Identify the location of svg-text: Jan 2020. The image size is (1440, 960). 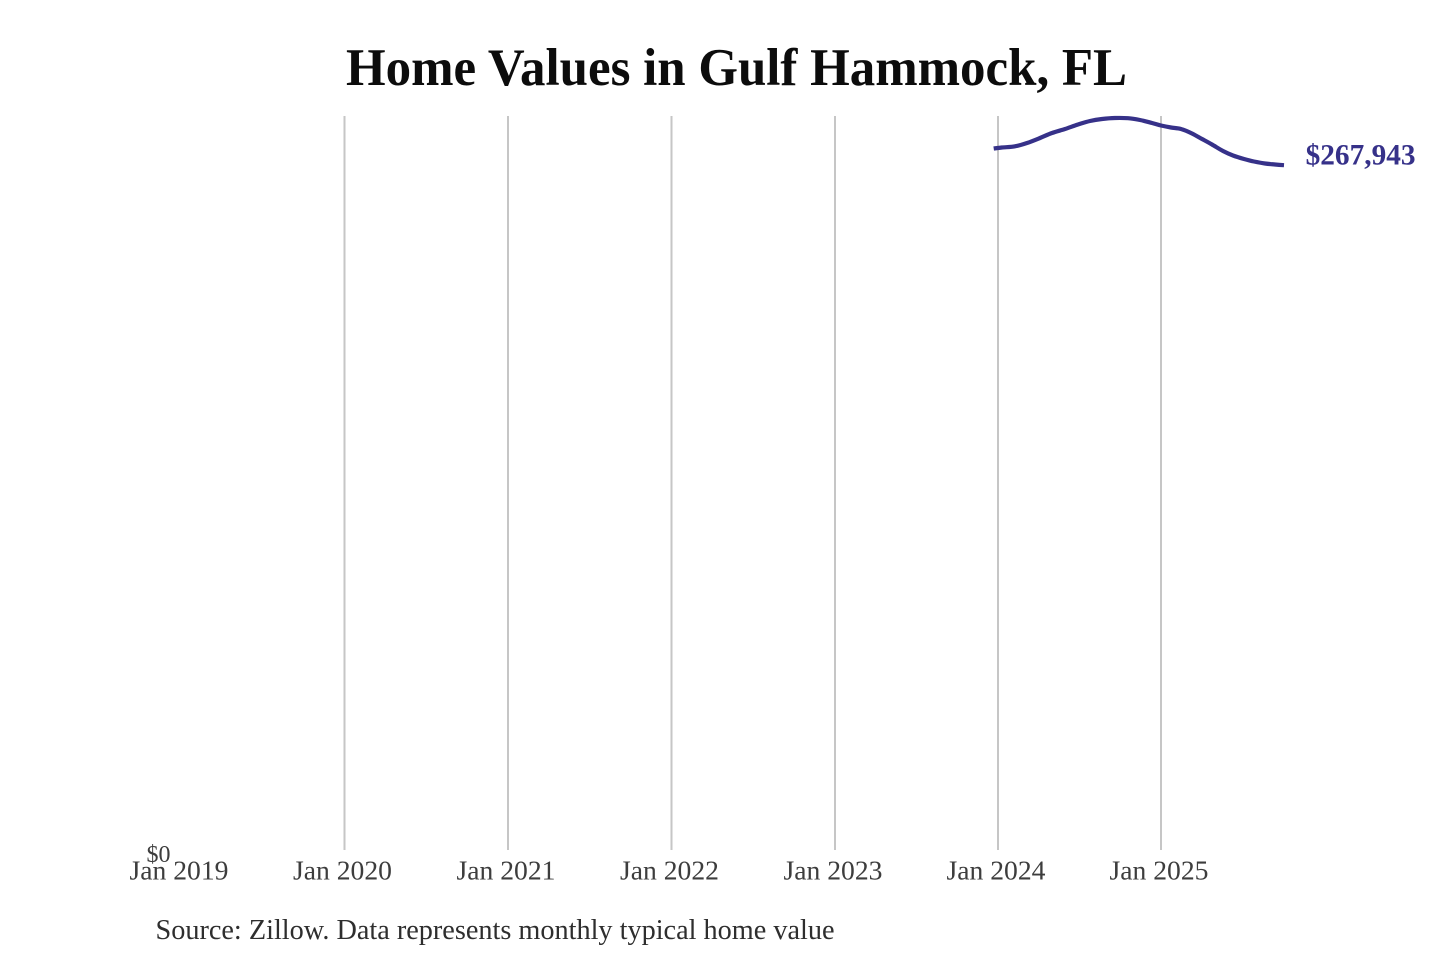
(342, 871).